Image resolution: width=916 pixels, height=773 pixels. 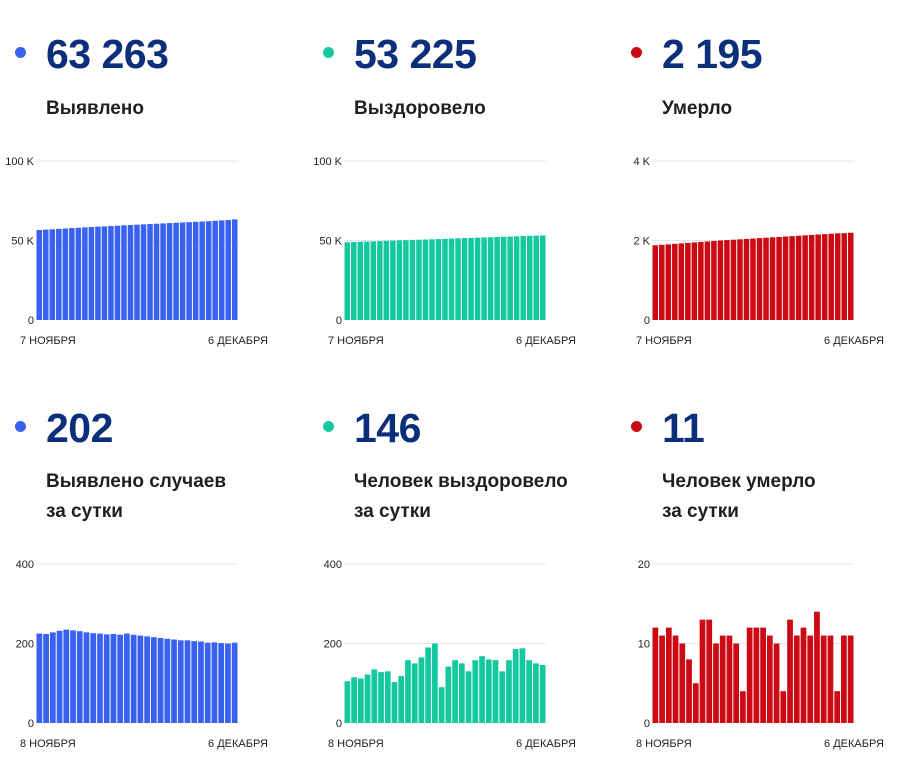 I want to click on daily-cases-chart: 0 200 400 8 НОЯБРЯ 6 ДЕКАБРЯ, so click(x=142, y=654).